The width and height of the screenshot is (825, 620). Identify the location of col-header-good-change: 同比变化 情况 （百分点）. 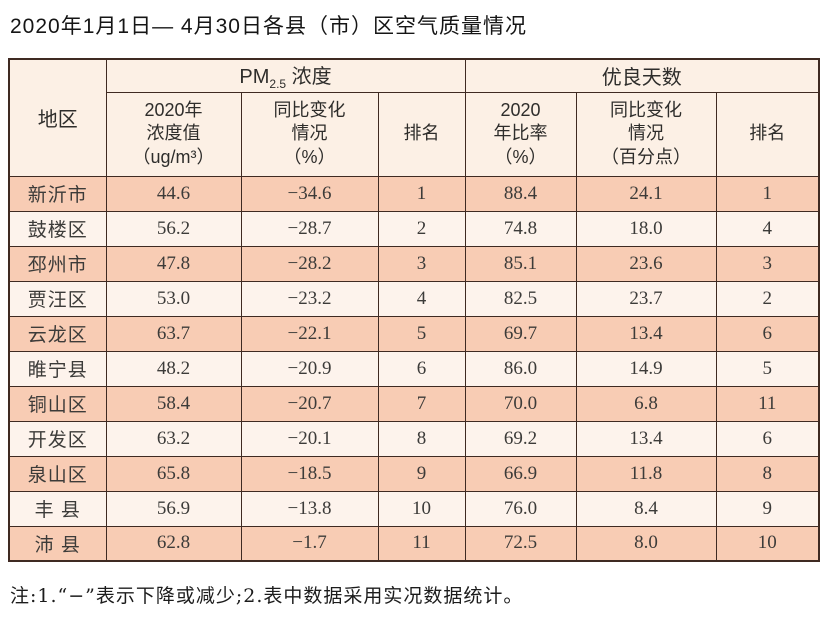
(646, 134).